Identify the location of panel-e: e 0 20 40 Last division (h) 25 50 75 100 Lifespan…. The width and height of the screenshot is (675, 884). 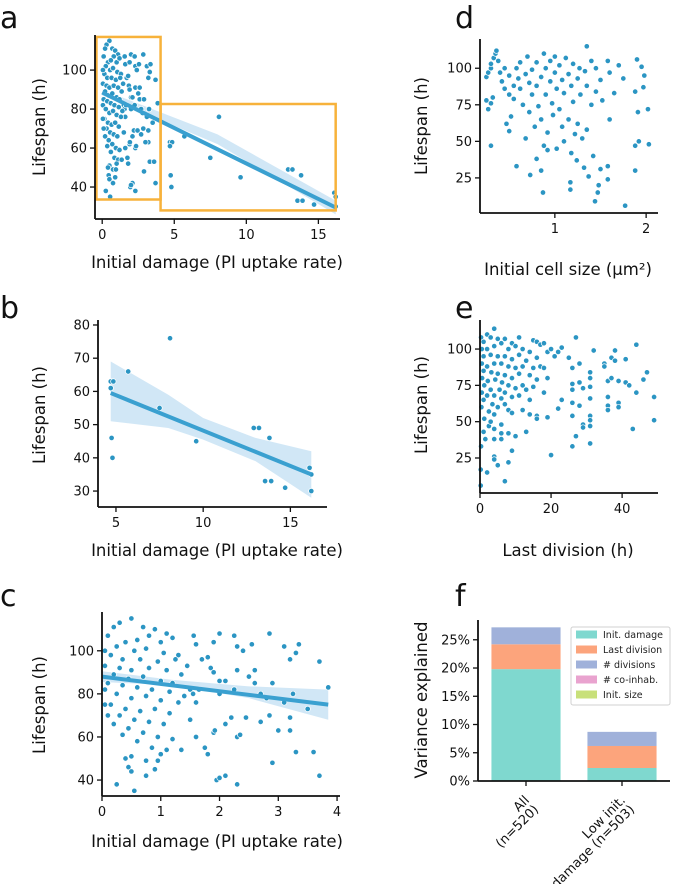
(535, 425).